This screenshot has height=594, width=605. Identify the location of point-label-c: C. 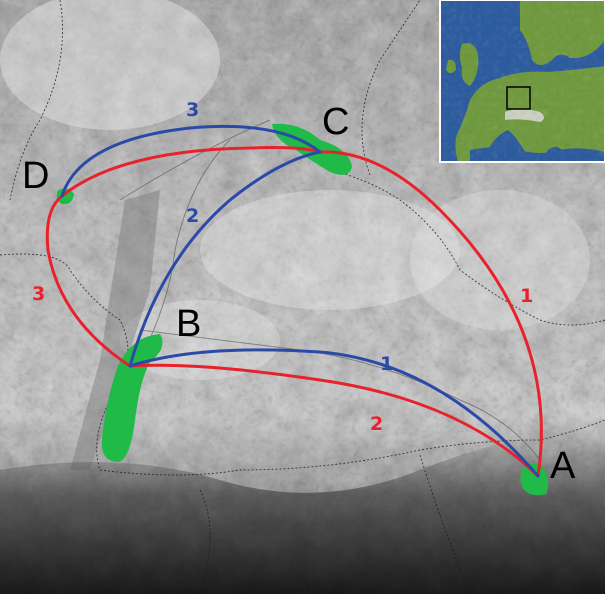
(335, 122).